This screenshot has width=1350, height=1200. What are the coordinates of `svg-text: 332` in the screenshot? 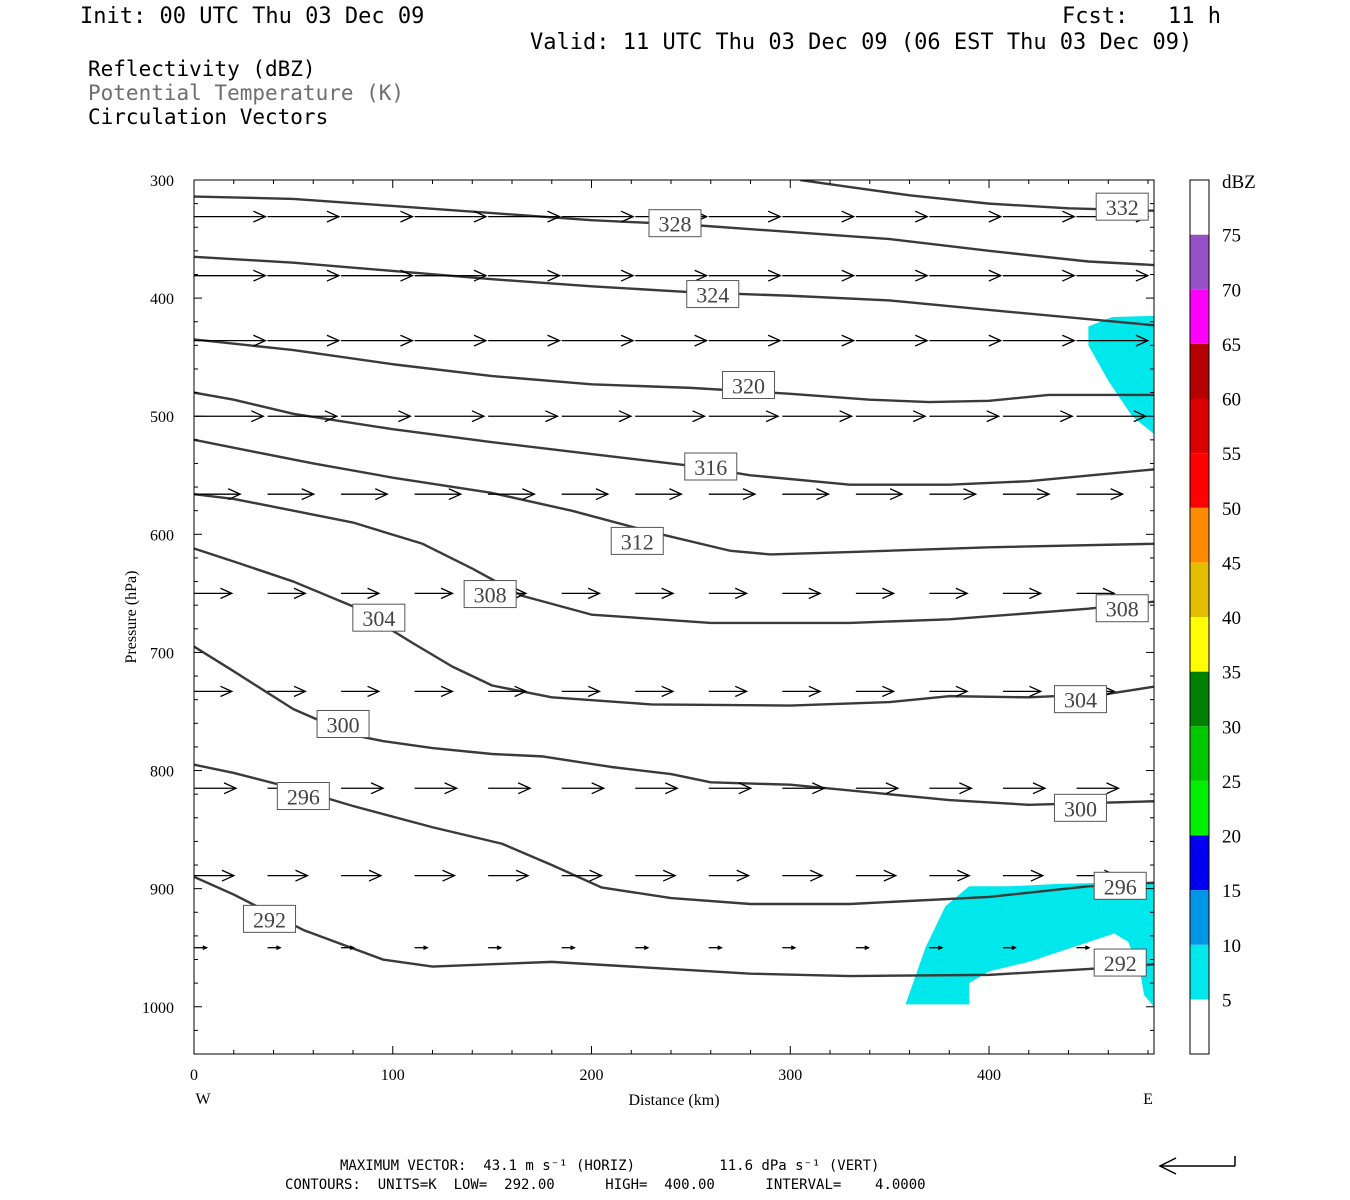 It's located at (1122, 207).